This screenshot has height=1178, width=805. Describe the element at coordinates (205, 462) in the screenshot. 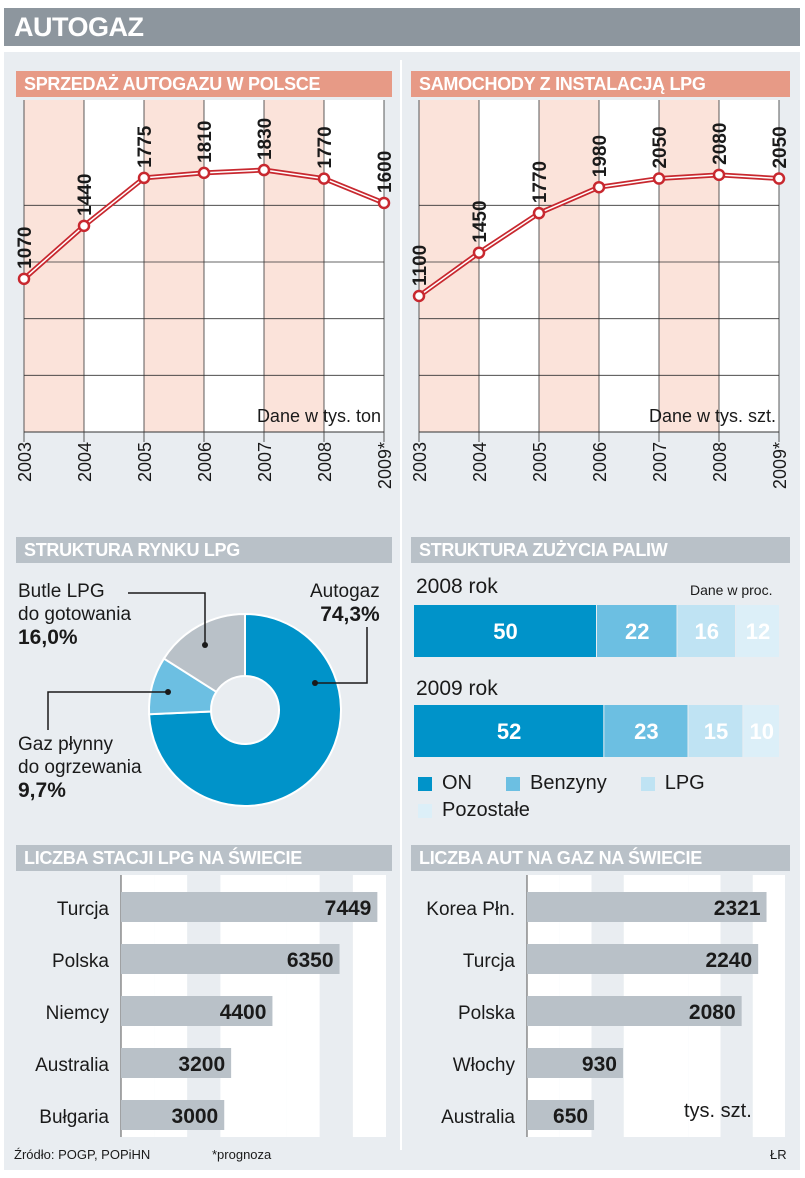

I see `tick-label: 2006` at that location.